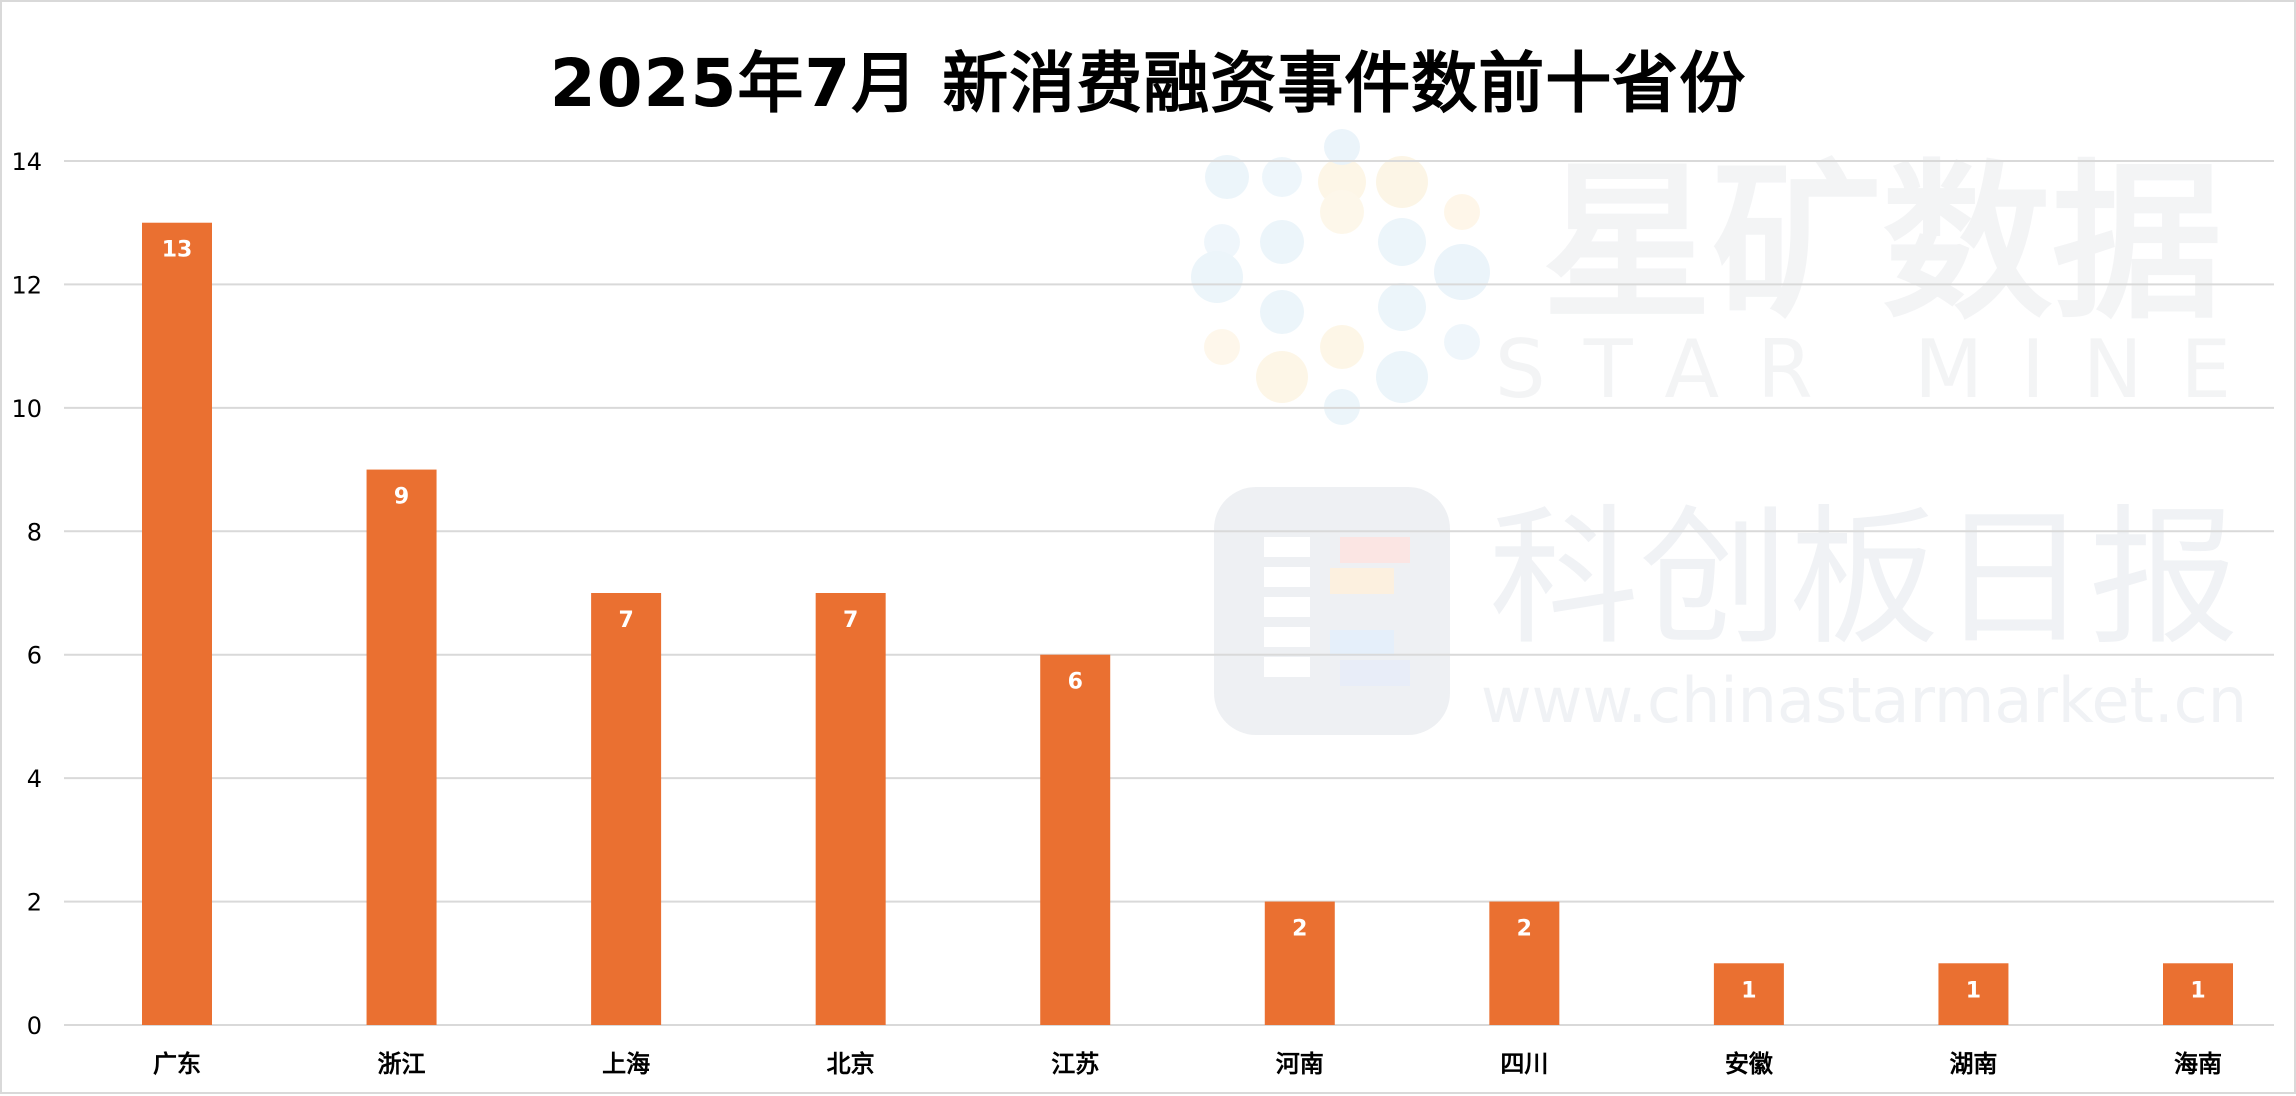 The height and width of the screenshot is (1096, 2296). Describe the element at coordinates (1075, 682) in the screenshot. I see `data-label: 6` at that location.